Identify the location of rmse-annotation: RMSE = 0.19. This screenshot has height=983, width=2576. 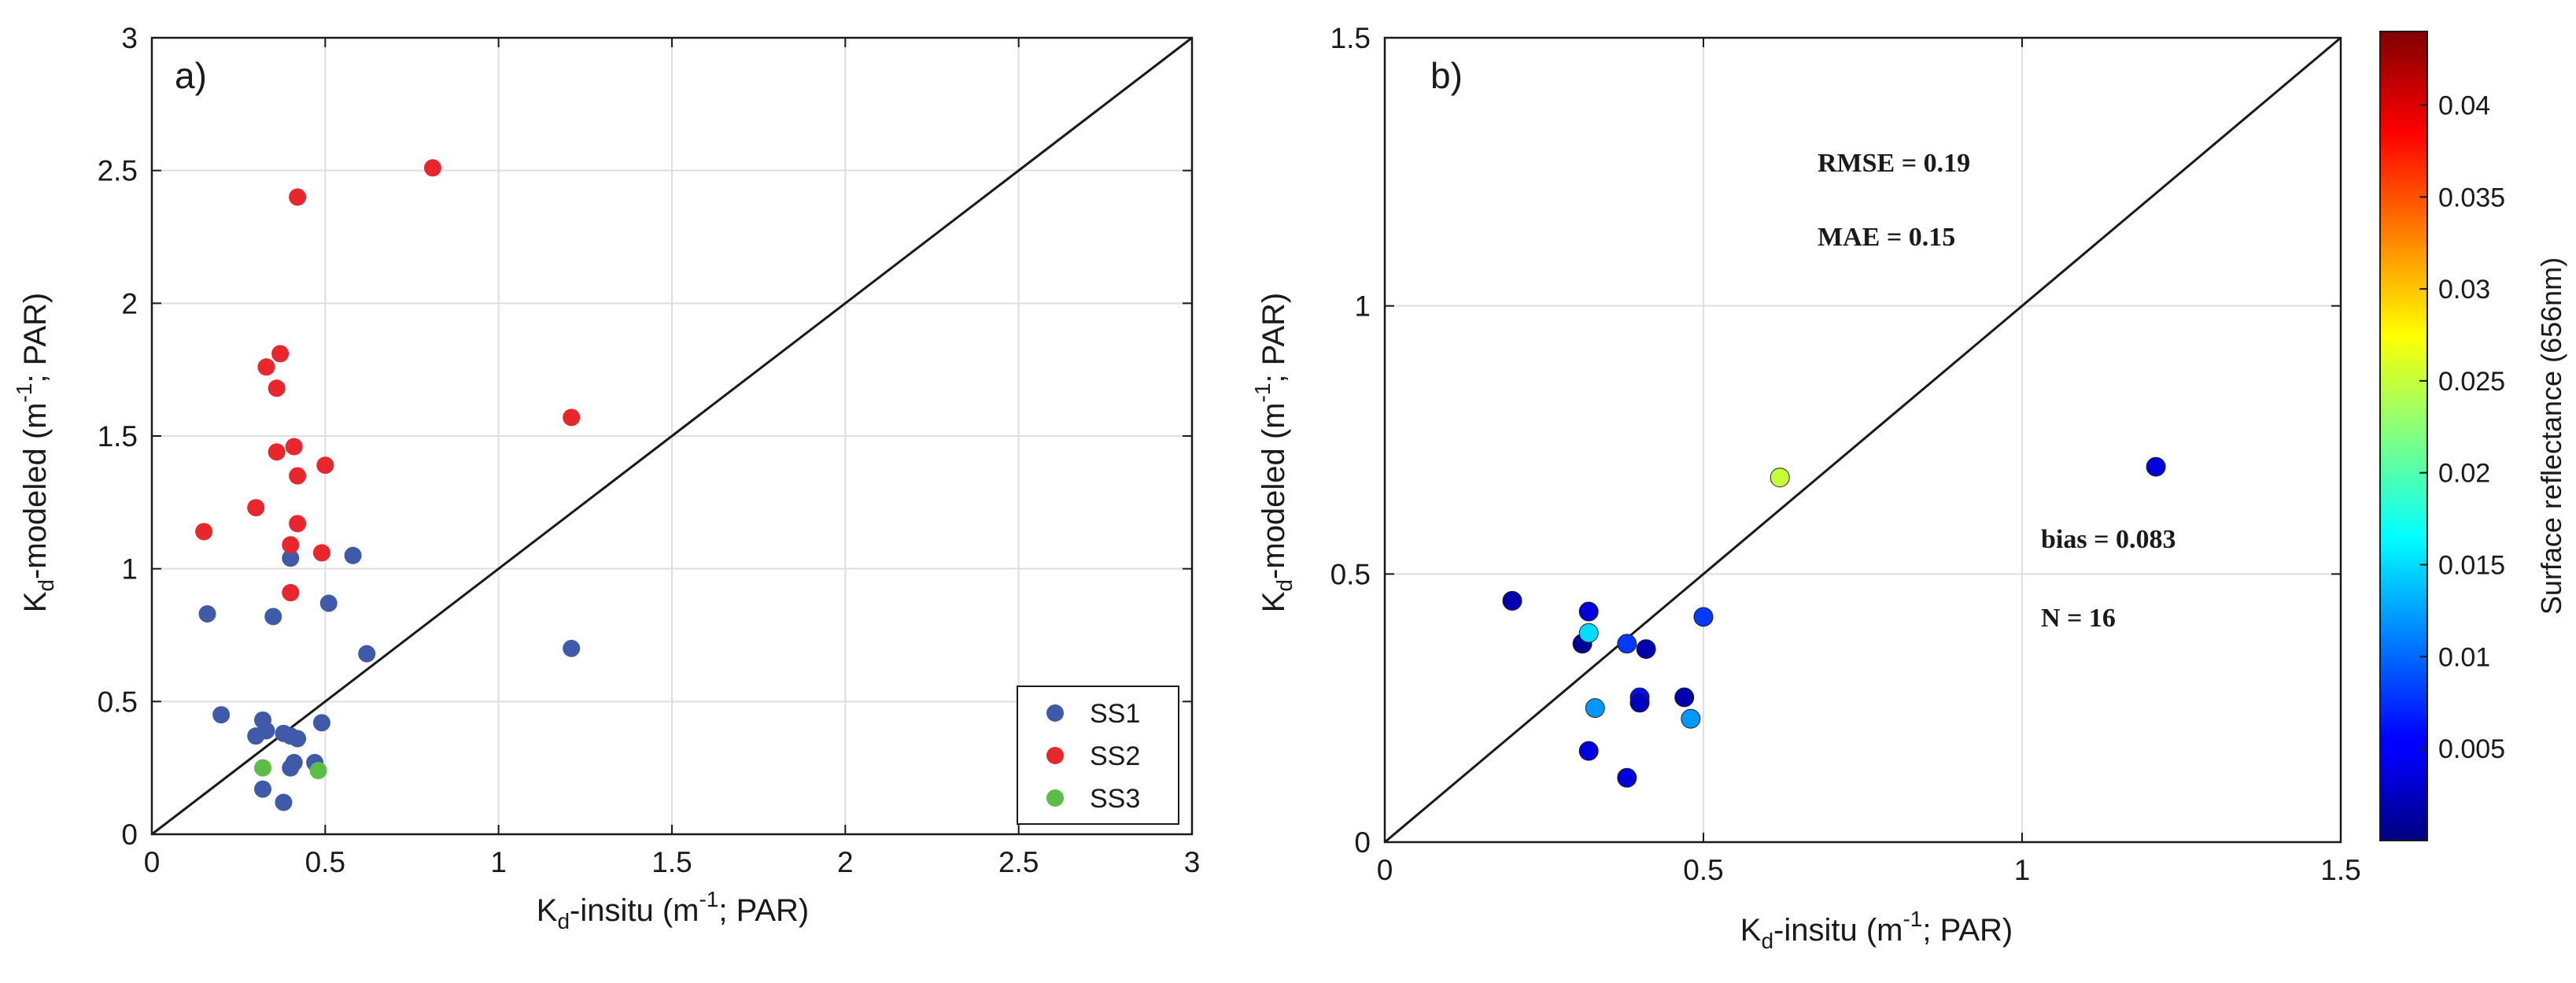
(1894, 163).